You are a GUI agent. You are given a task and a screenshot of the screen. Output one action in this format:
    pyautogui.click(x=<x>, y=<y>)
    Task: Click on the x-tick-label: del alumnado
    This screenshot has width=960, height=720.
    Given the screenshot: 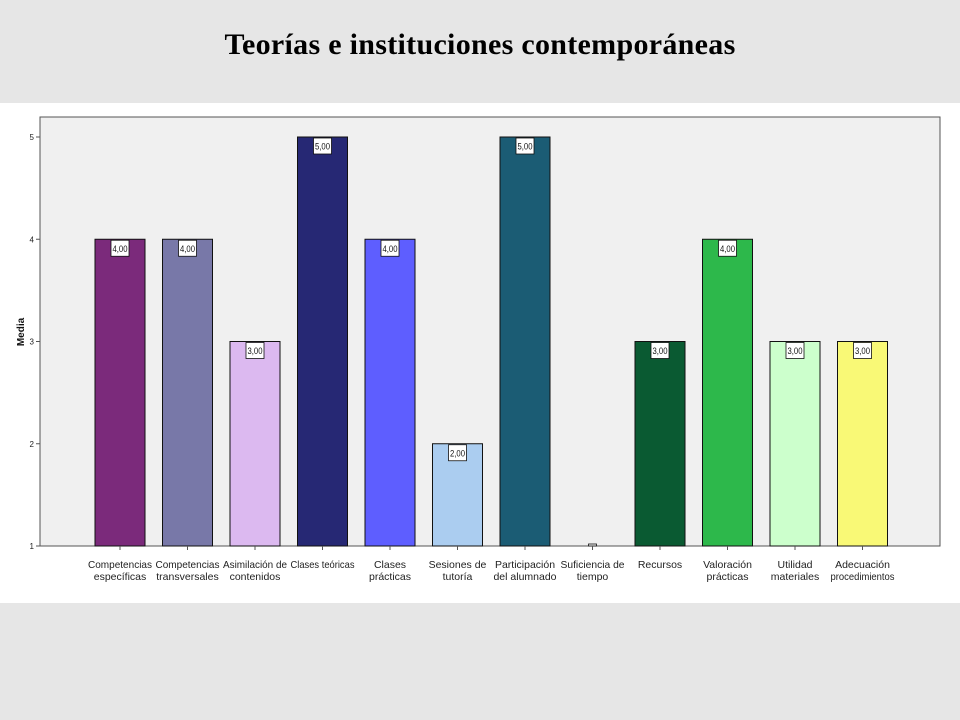 What is the action you would take?
    pyautogui.click(x=524, y=577)
    